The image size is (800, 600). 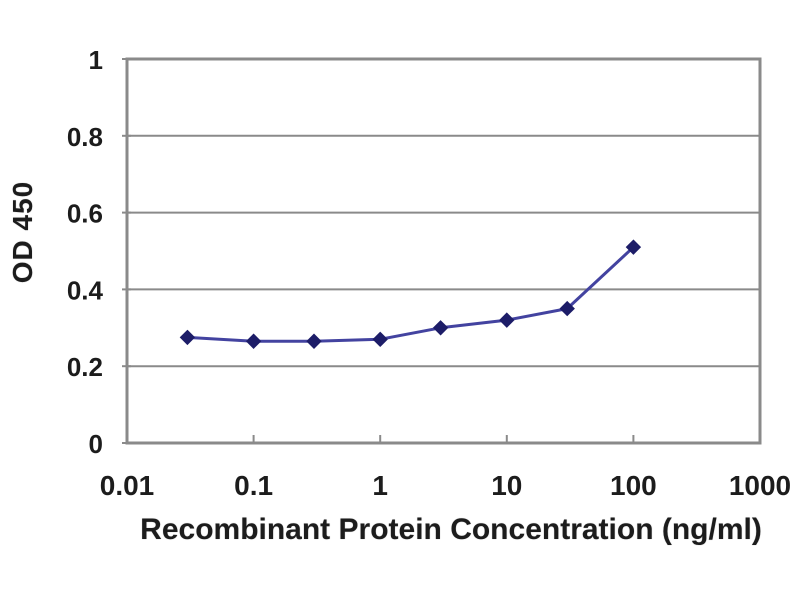 I want to click on x-tick-label: 1, so click(x=380, y=485).